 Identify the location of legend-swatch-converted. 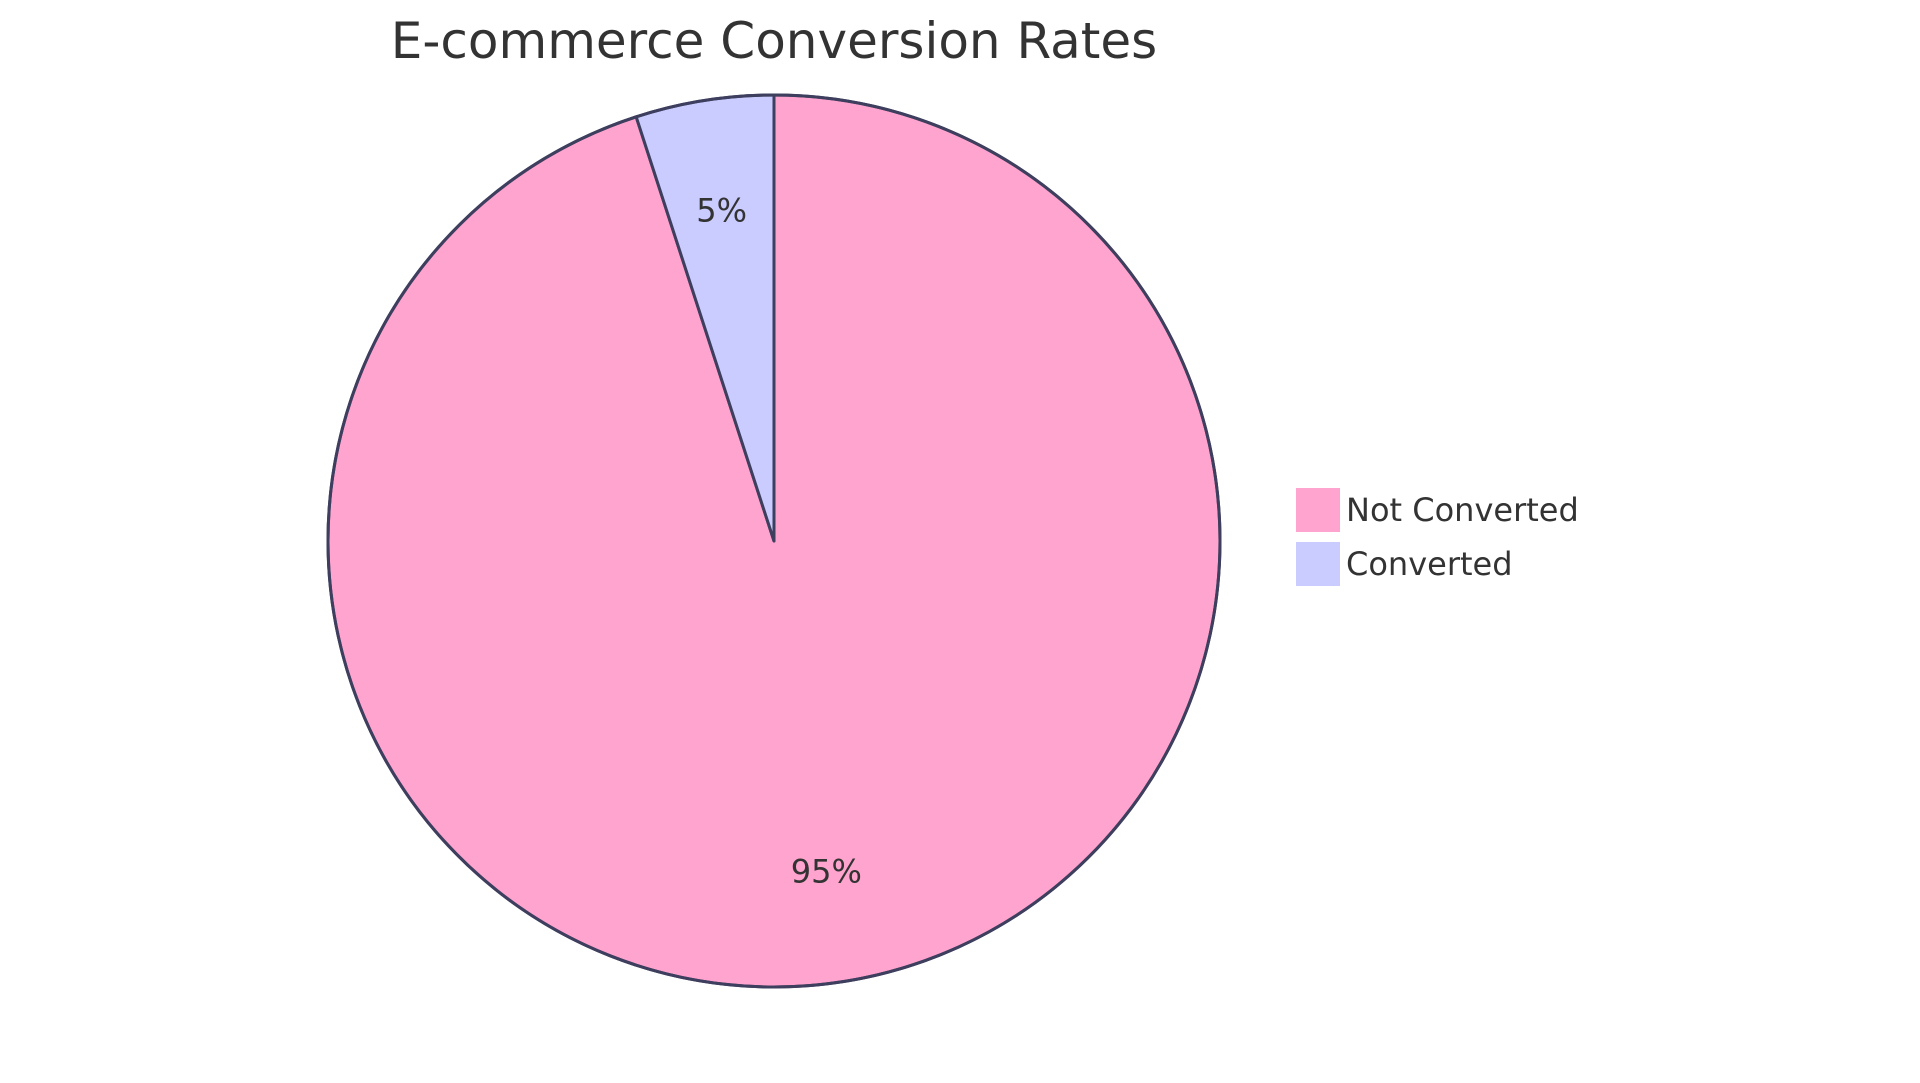
(1318, 564).